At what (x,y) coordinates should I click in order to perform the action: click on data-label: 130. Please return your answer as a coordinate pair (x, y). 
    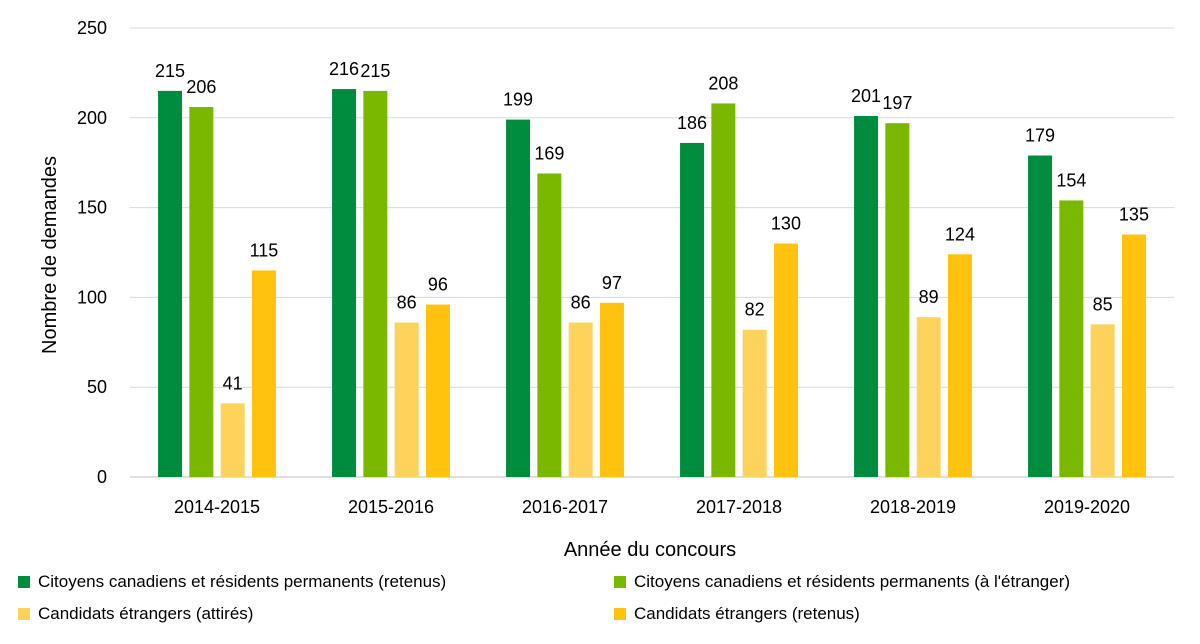
    Looking at the image, I should click on (786, 224).